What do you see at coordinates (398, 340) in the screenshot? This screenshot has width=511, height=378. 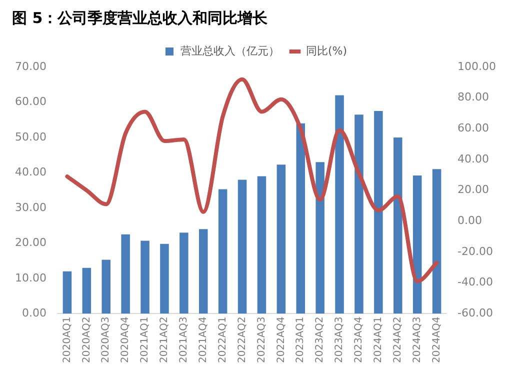 I see `x-tick-label: 2024AQ2` at bounding box center [398, 340].